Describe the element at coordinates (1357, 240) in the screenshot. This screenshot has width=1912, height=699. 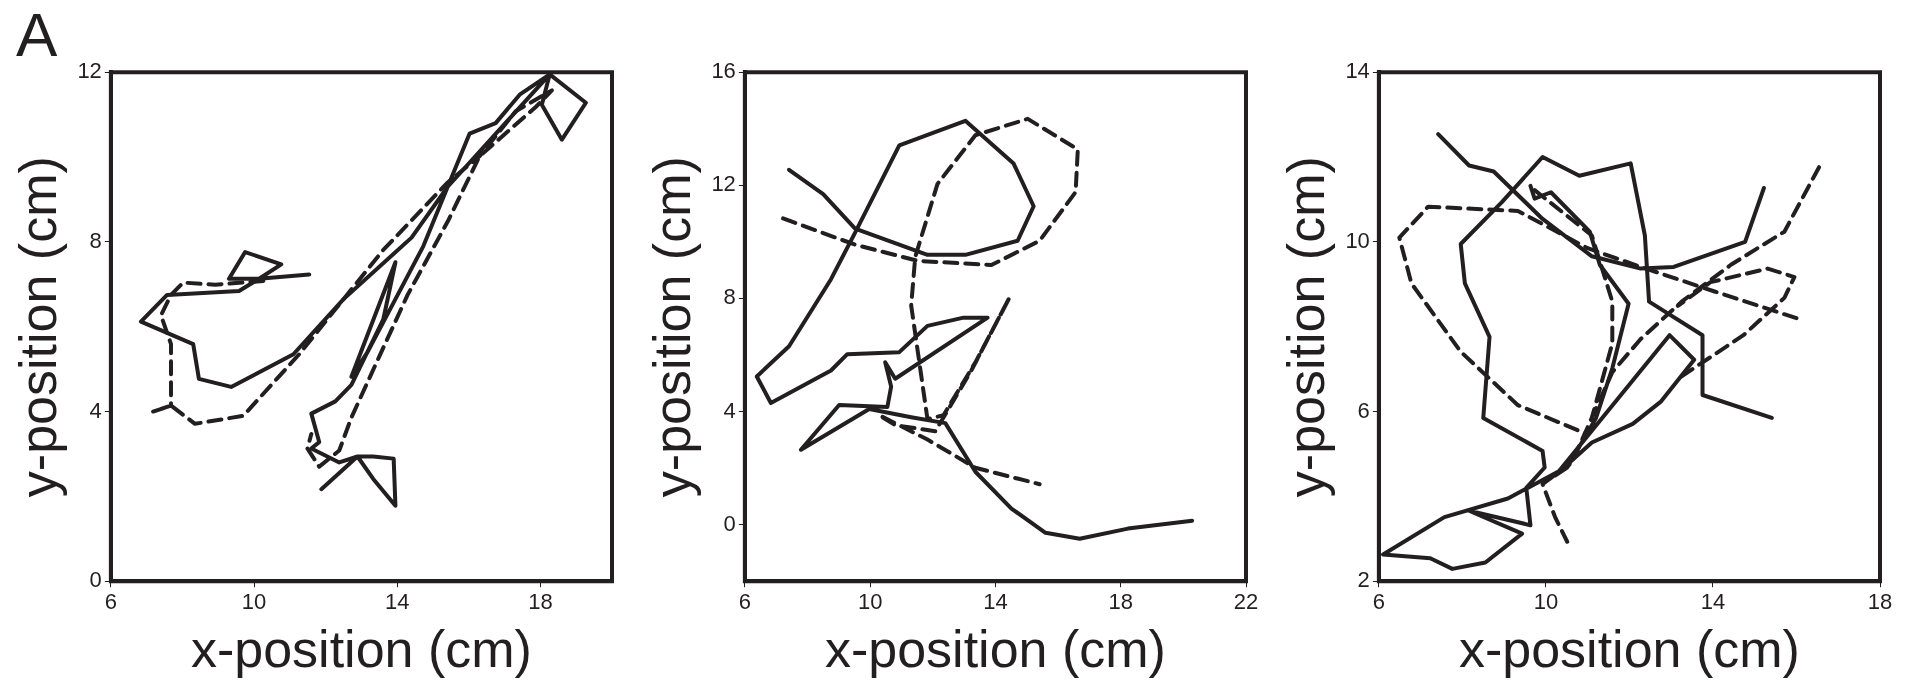
I see `y-tick-label: 10` at that location.